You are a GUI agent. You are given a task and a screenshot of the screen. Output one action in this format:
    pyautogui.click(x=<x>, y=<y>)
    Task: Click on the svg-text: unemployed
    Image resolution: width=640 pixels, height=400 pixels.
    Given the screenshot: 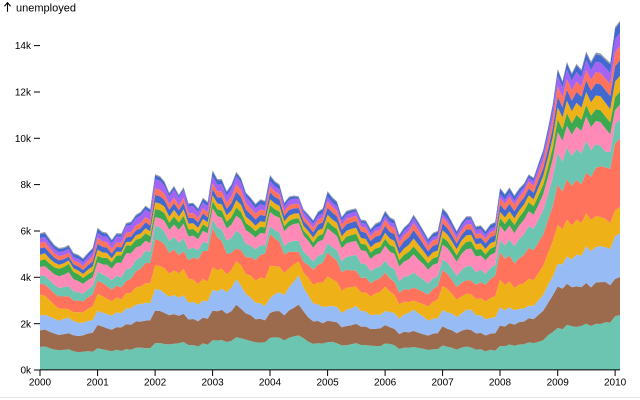 What is the action you would take?
    pyautogui.click(x=46, y=8)
    